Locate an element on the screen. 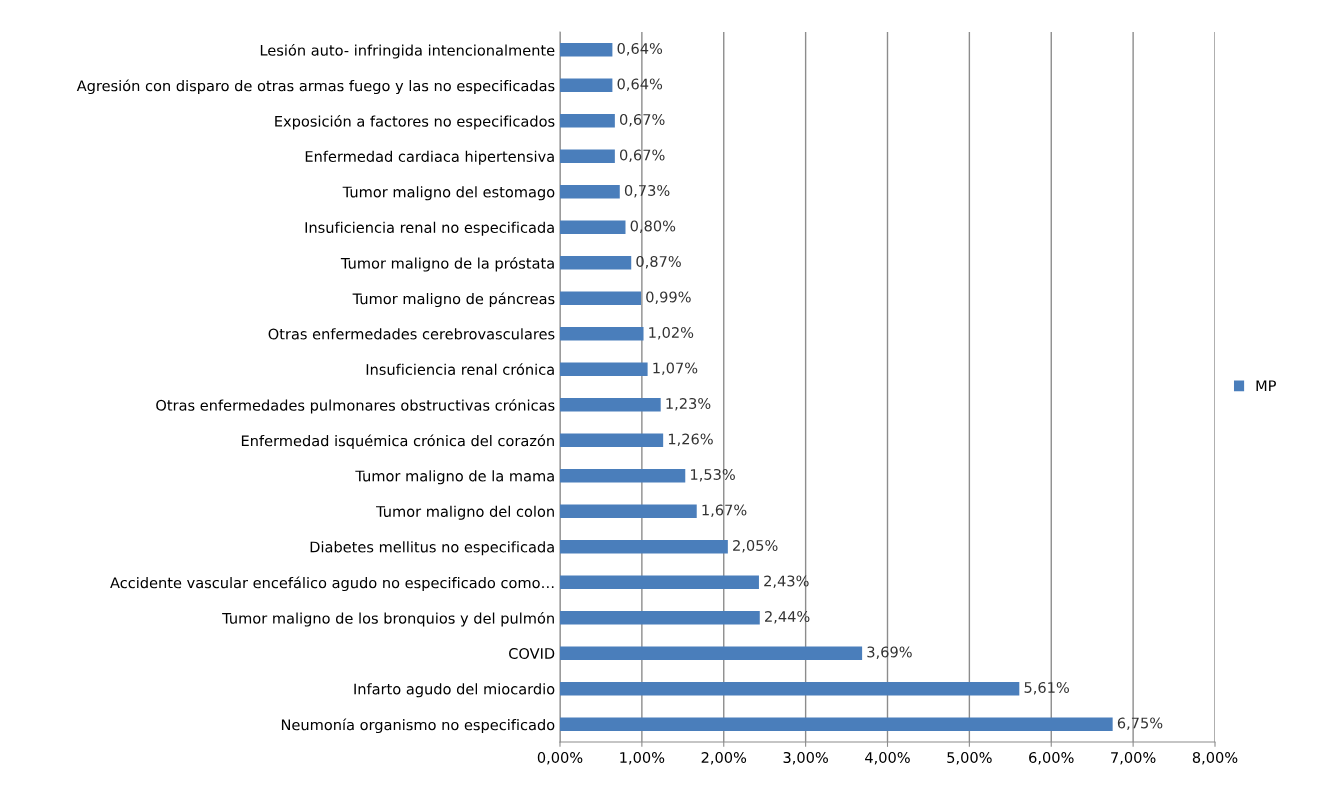  data-label: 1,53% is located at coordinates (713, 475).